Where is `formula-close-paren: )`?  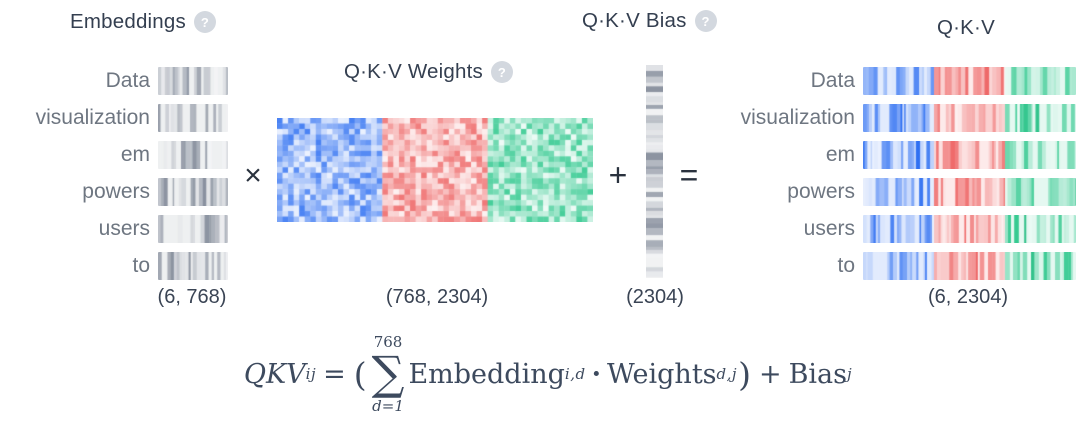
formula-close-paren: ) is located at coordinates (744, 374).